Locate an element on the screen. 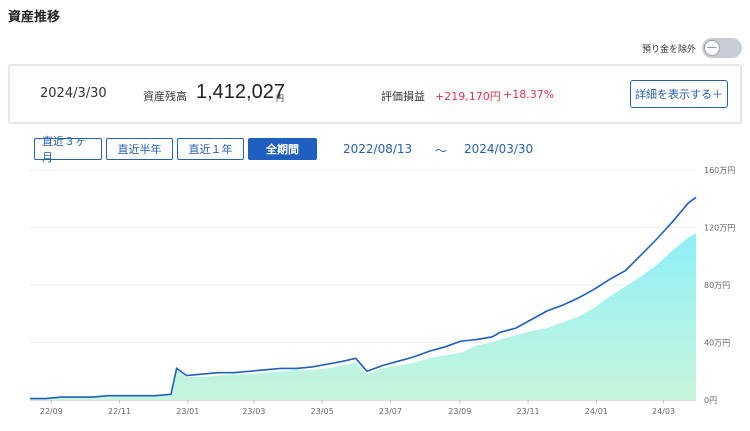  balance-value: 1,412,027 is located at coordinates (240, 92).